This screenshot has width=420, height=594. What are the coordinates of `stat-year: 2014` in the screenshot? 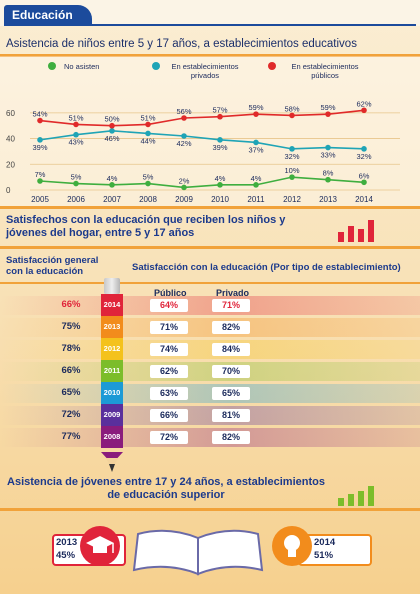 It's located at (325, 542).